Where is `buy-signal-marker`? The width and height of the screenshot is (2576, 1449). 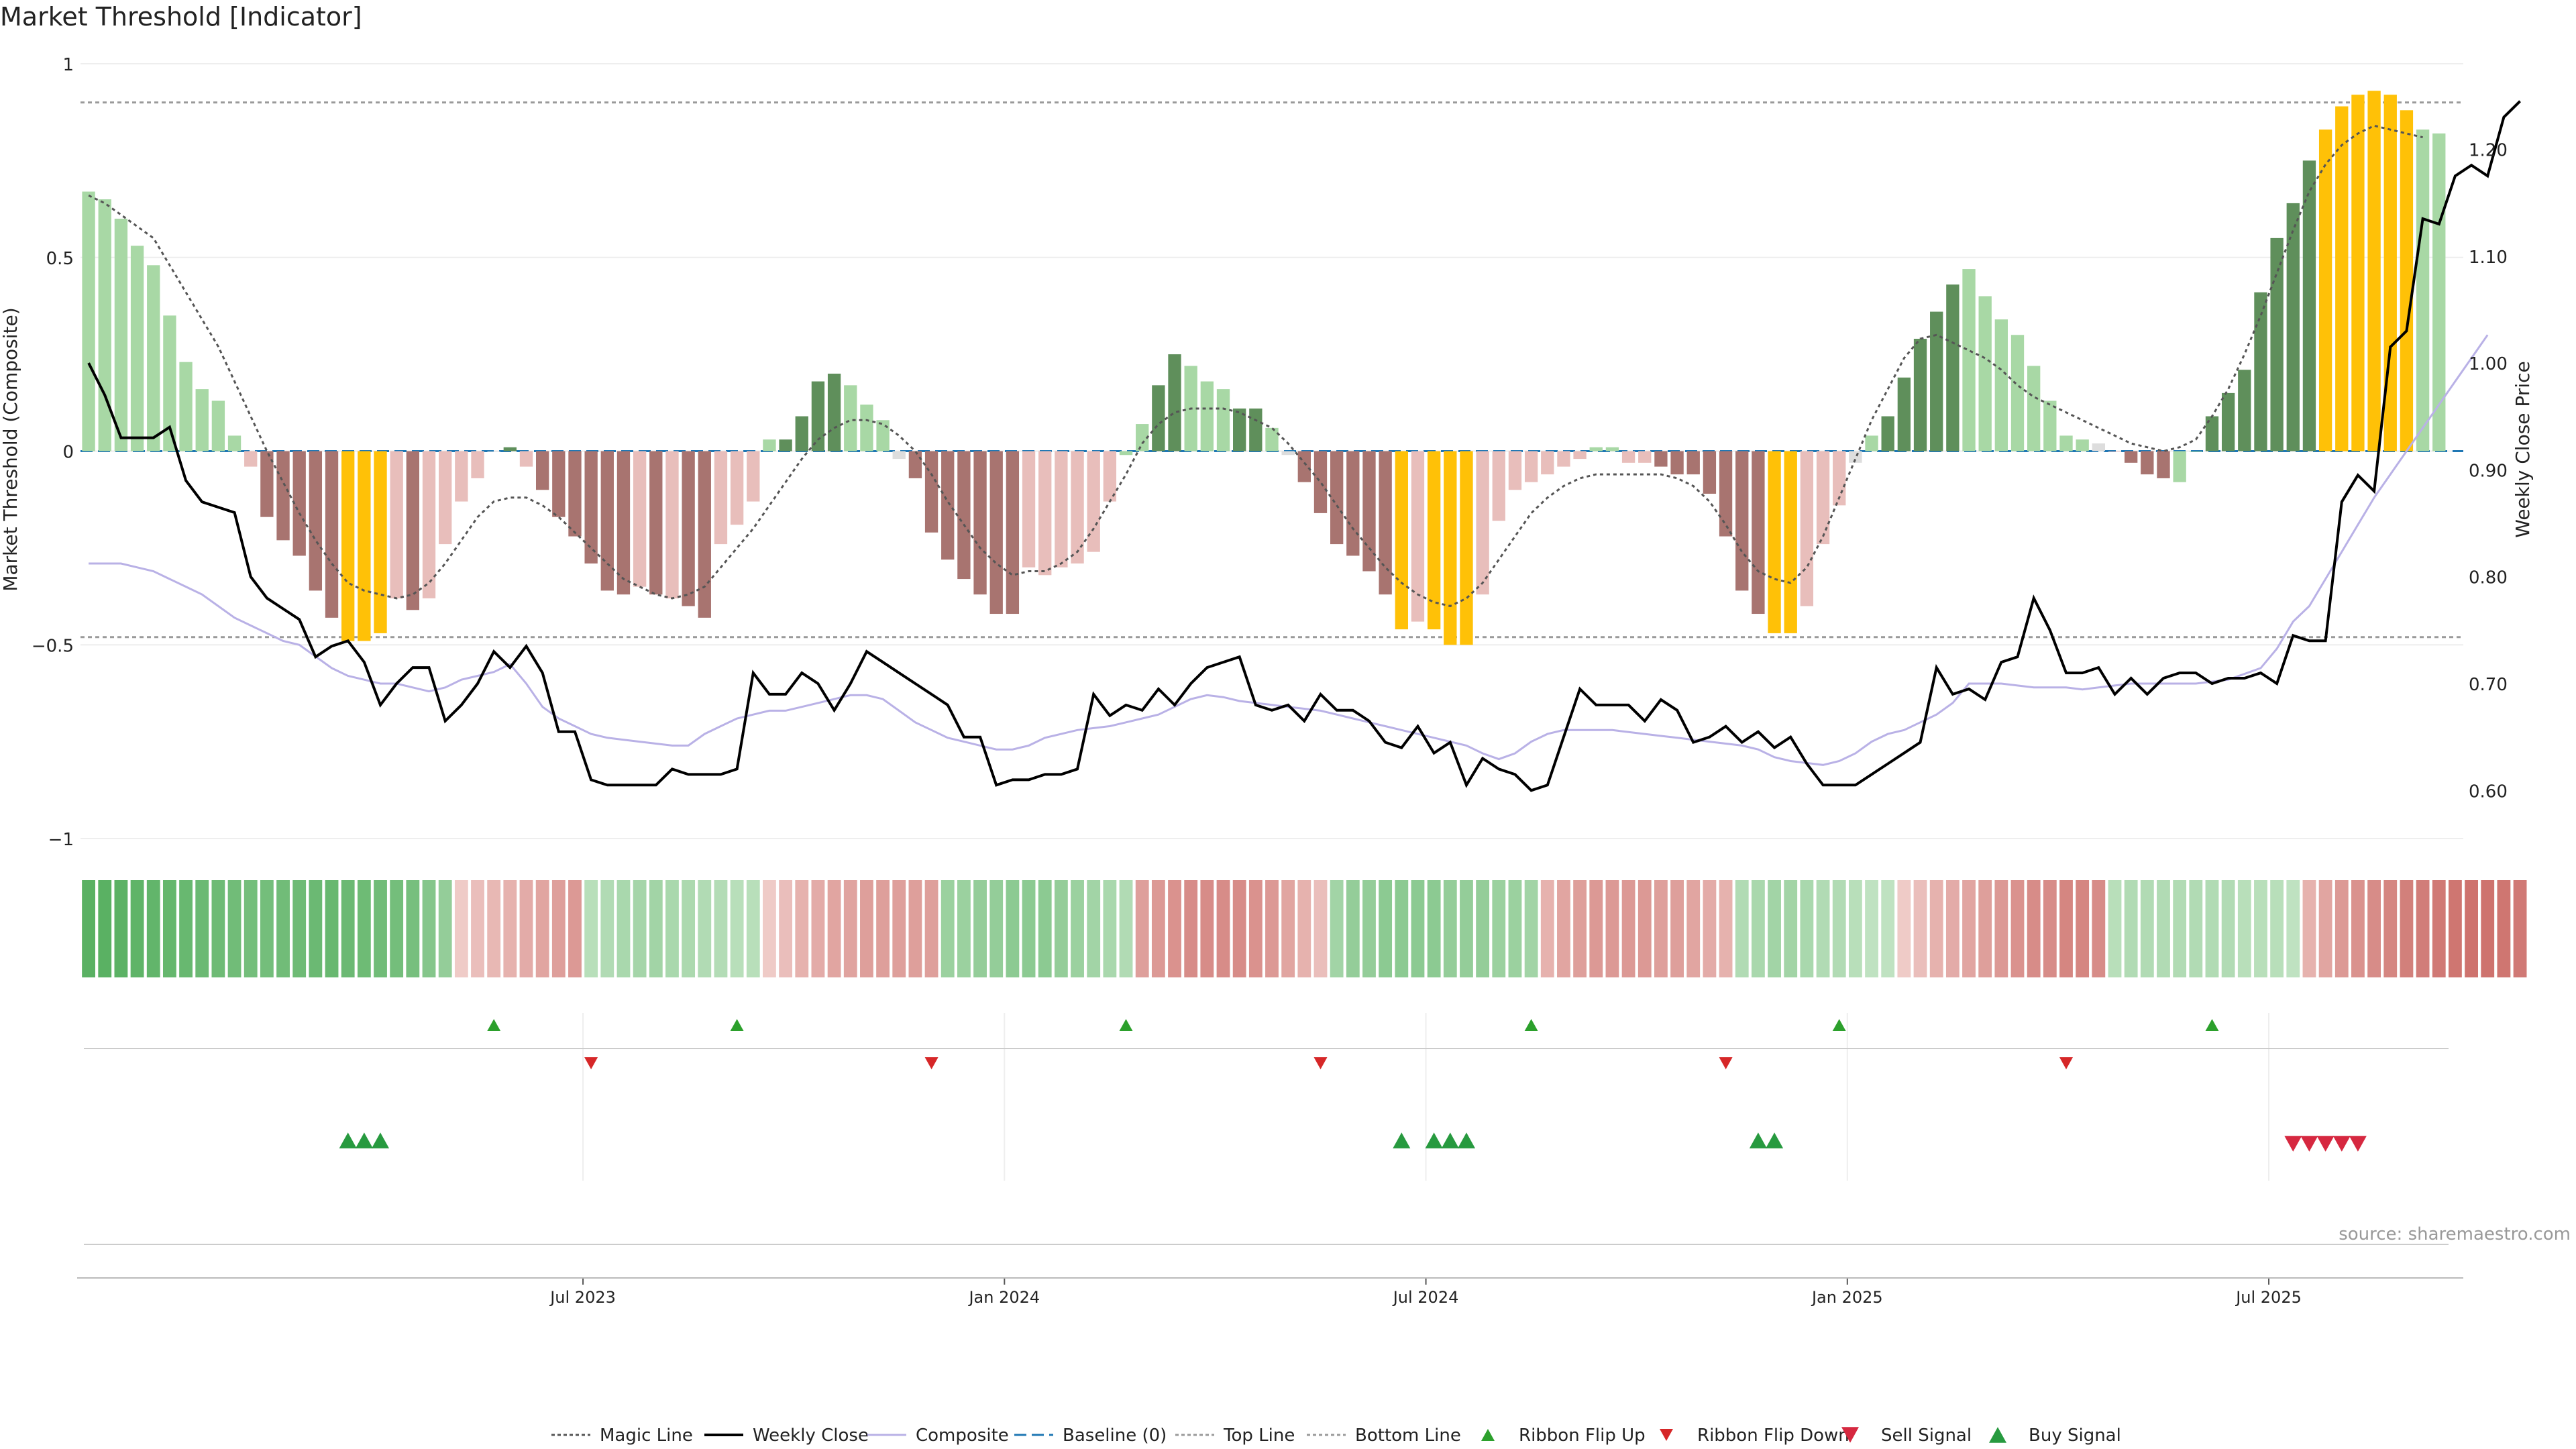
buy-signal-marker is located at coordinates (348, 1140).